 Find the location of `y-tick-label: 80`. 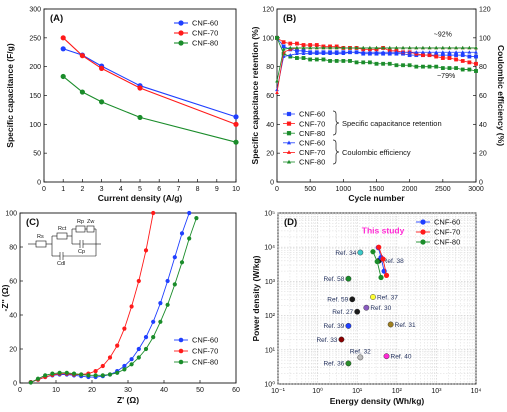

y-tick-label: 80 is located at coordinates (270, 67).